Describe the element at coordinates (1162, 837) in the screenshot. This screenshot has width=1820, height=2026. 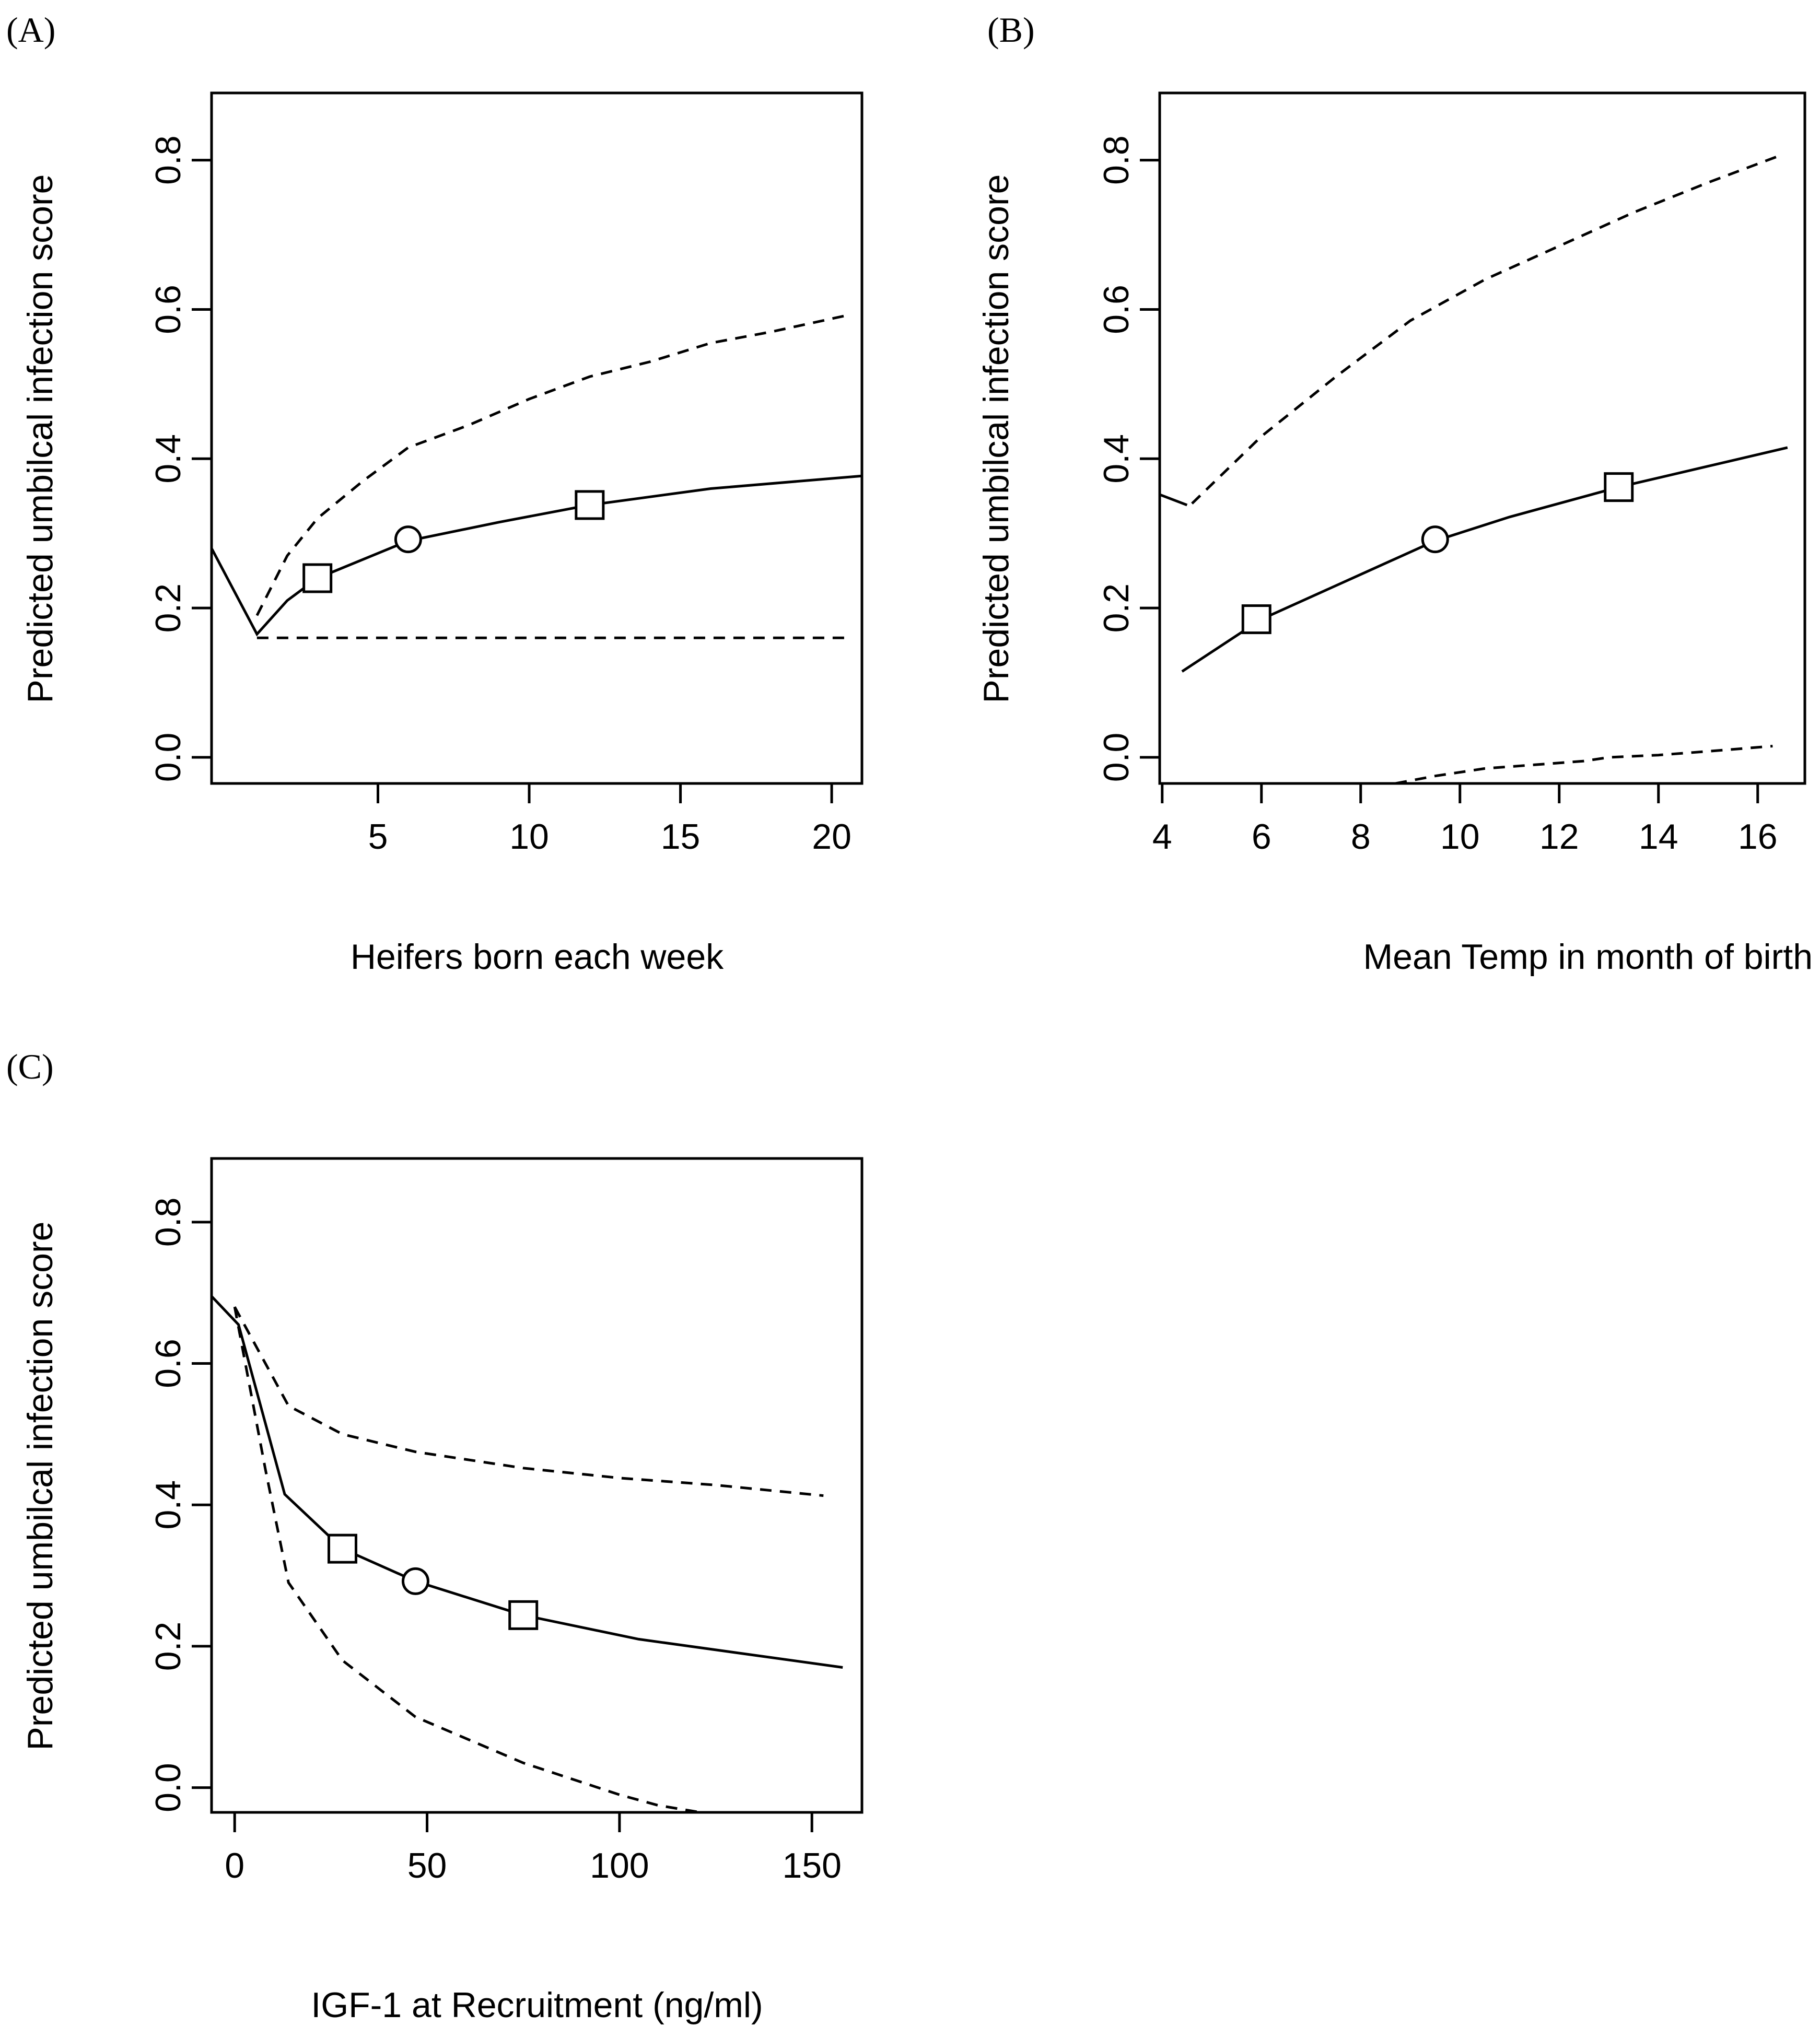
I see `x-tick-label: 4` at that location.